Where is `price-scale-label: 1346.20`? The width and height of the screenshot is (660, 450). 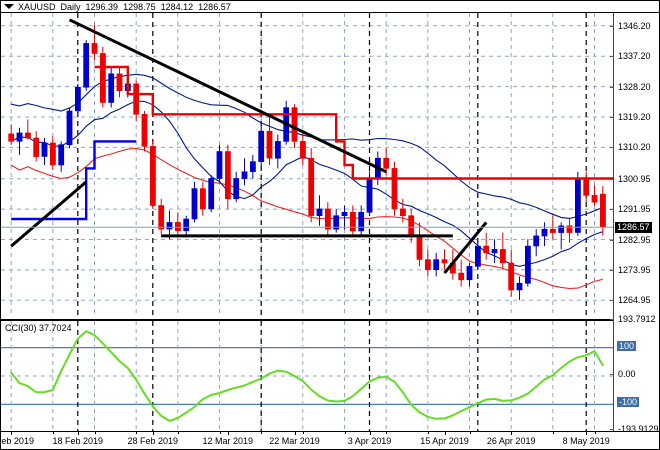
price-scale-label: 1346.20 is located at coordinates (634, 25).